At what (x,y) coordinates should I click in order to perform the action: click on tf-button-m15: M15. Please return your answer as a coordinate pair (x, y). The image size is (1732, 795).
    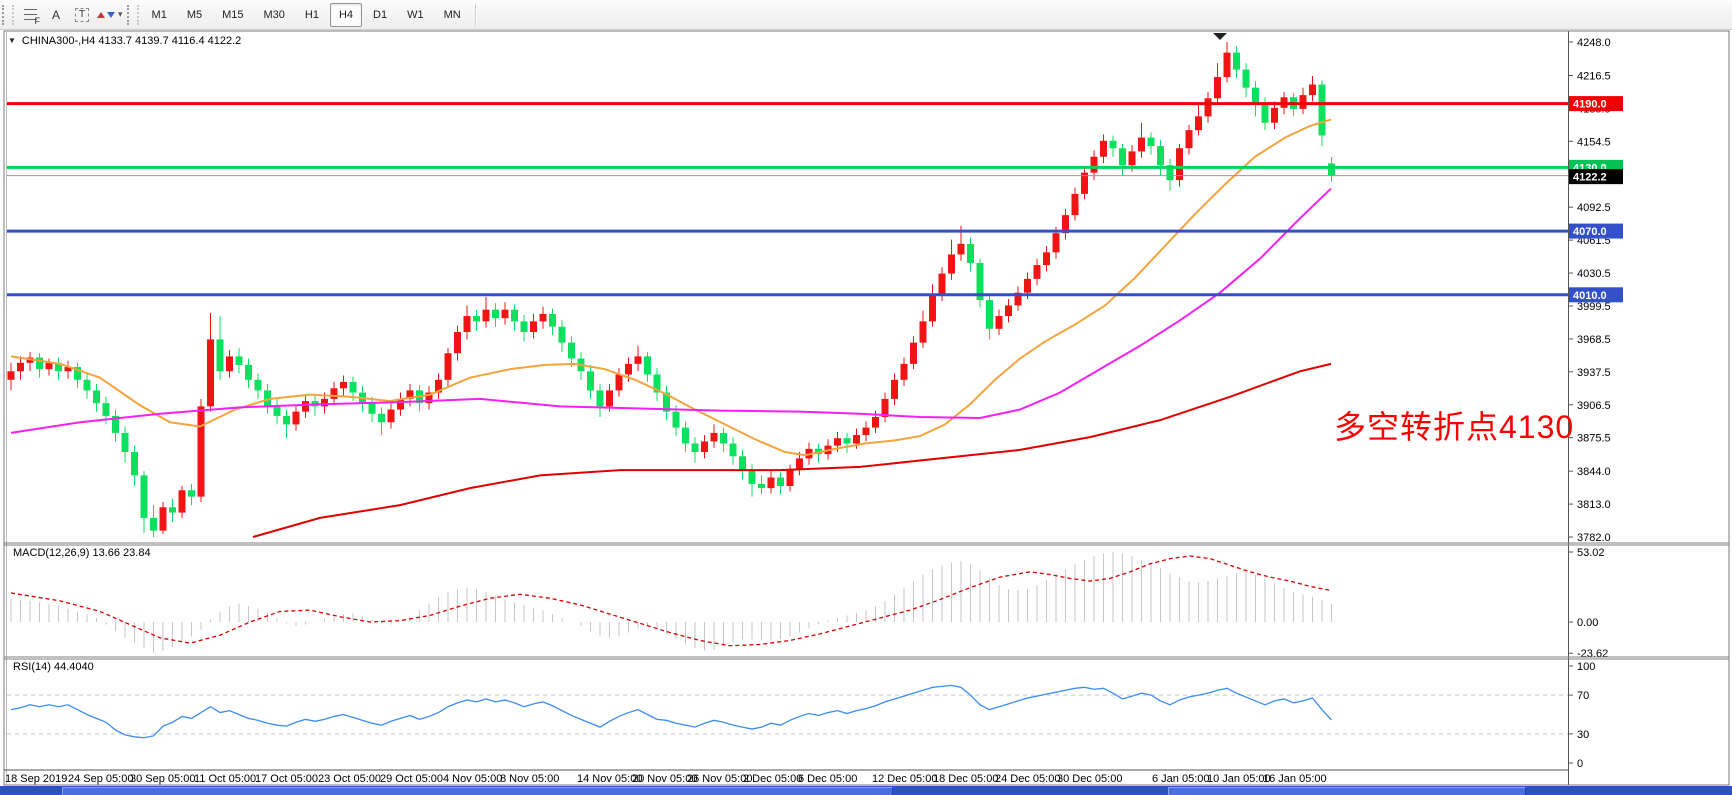
    Looking at the image, I should click on (233, 14).